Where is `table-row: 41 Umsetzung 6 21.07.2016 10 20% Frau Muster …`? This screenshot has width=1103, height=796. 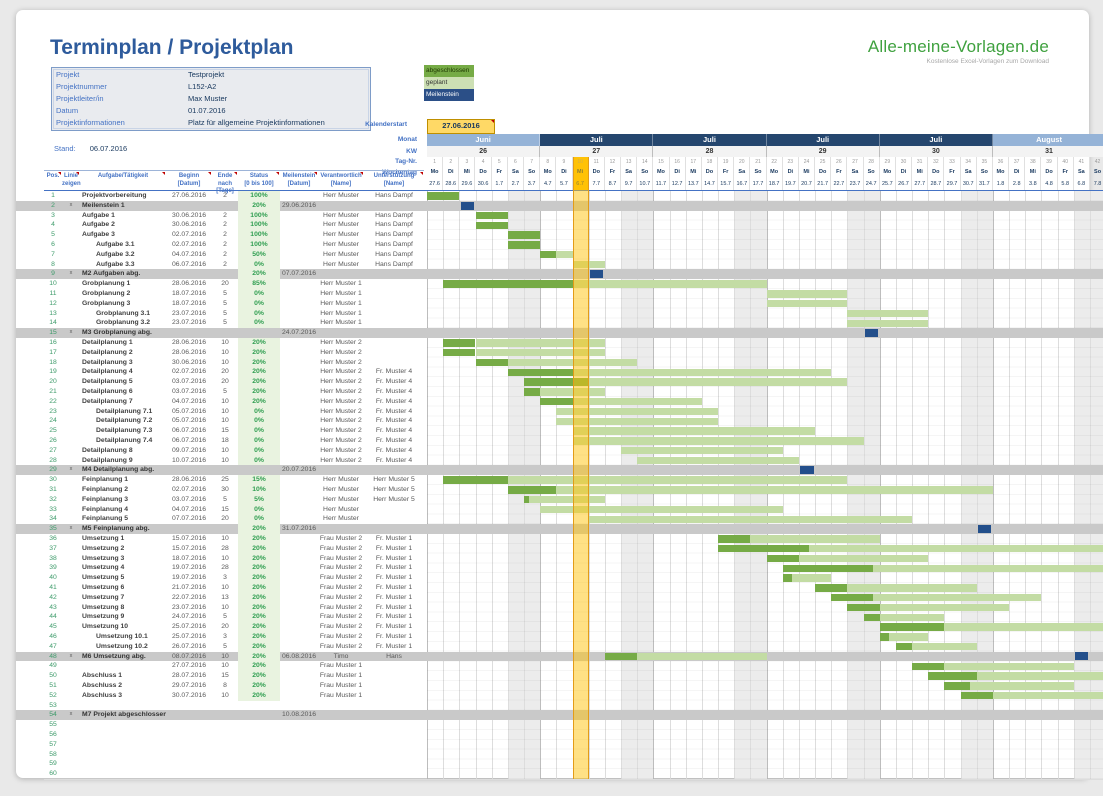 table-row: 41 Umsetzung 6 21.07.2016 10 20% Frau Muster … is located at coordinates (559, 588).